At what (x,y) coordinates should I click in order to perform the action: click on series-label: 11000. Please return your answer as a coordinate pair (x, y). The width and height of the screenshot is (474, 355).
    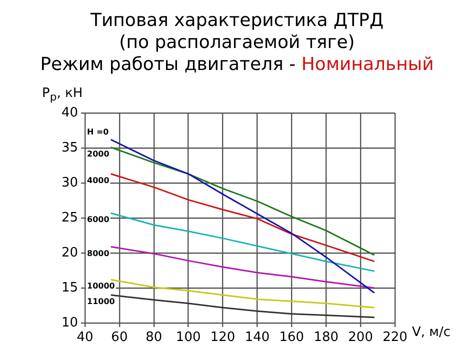
    Looking at the image, I should click on (101, 301).